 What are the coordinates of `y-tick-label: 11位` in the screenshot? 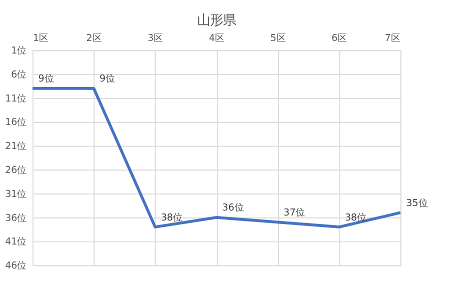 It's located at (16, 98).